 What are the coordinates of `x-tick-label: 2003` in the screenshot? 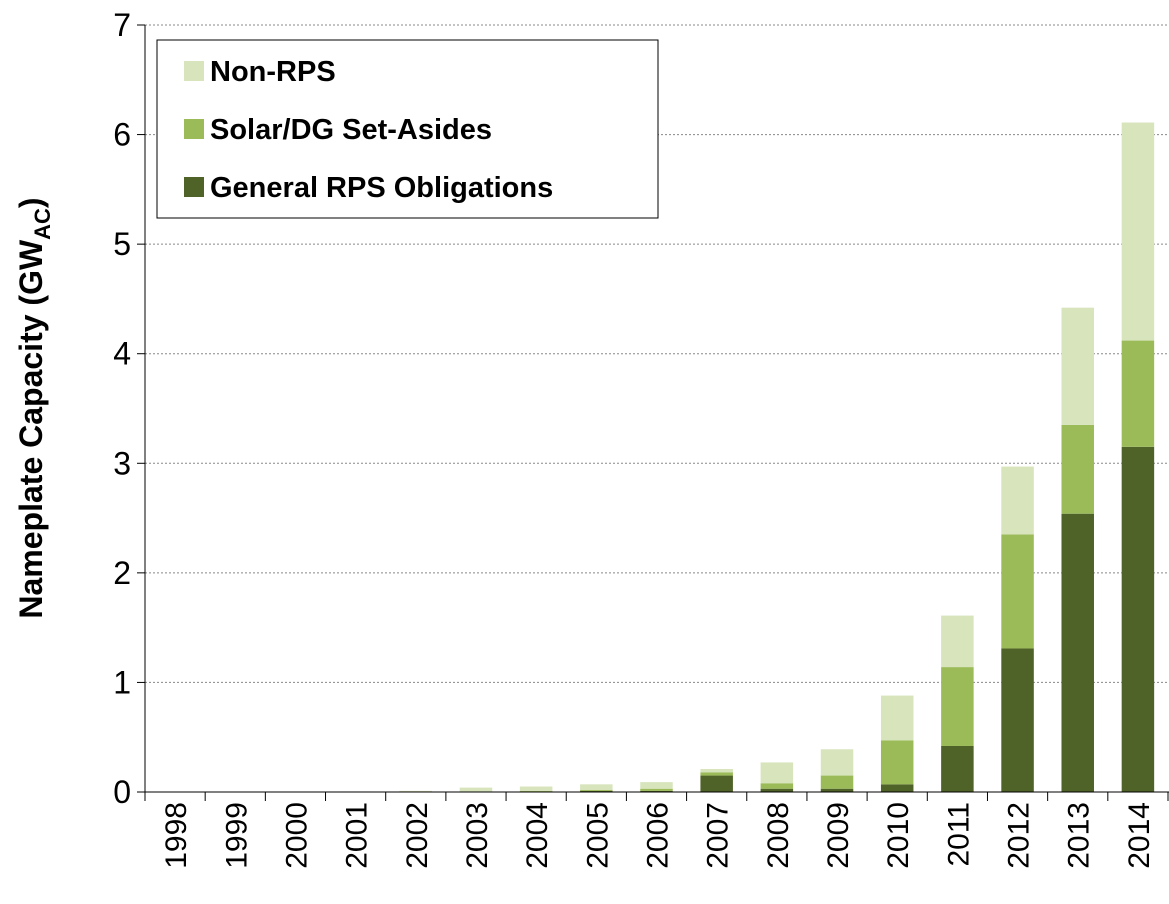 It's located at (477, 835).